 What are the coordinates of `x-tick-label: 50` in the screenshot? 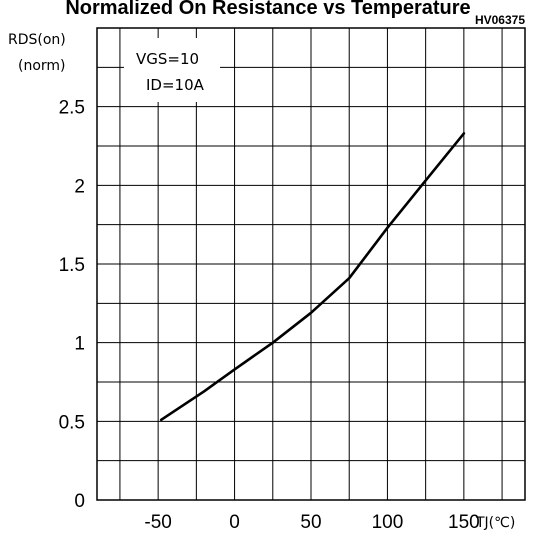 It's located at (310, 522).